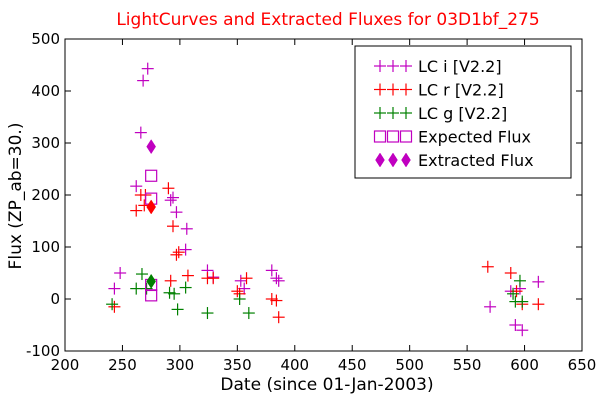  What do you see at coordinates (45, 39) in the screenshot?
I see `y-tick-label: 500` at bounding box center [45, 39].